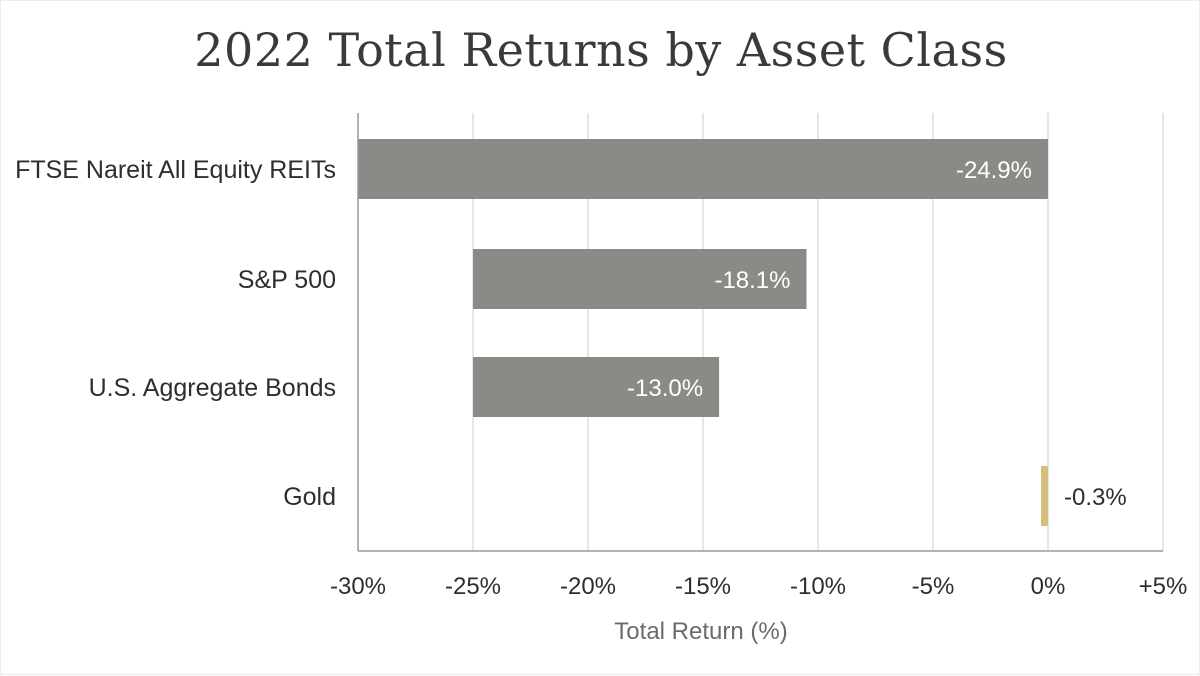  I want to click on x-tick-label: -25%, so click(473, 586).